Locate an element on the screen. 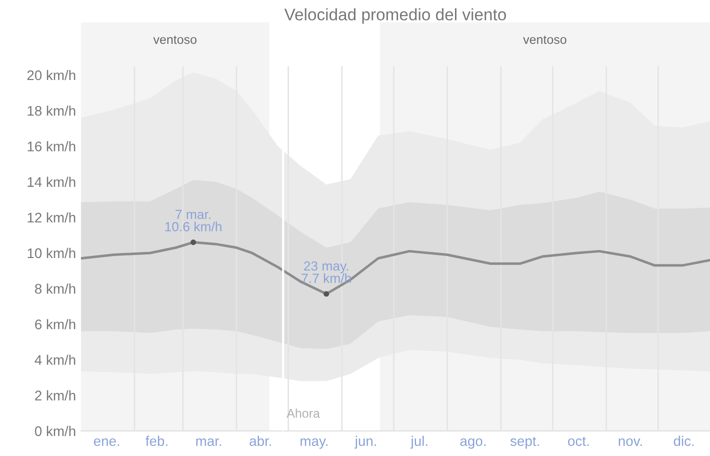 This screenshot has height=456, width=710. x-tick-label: oct. is located at coordinates (578, 441).